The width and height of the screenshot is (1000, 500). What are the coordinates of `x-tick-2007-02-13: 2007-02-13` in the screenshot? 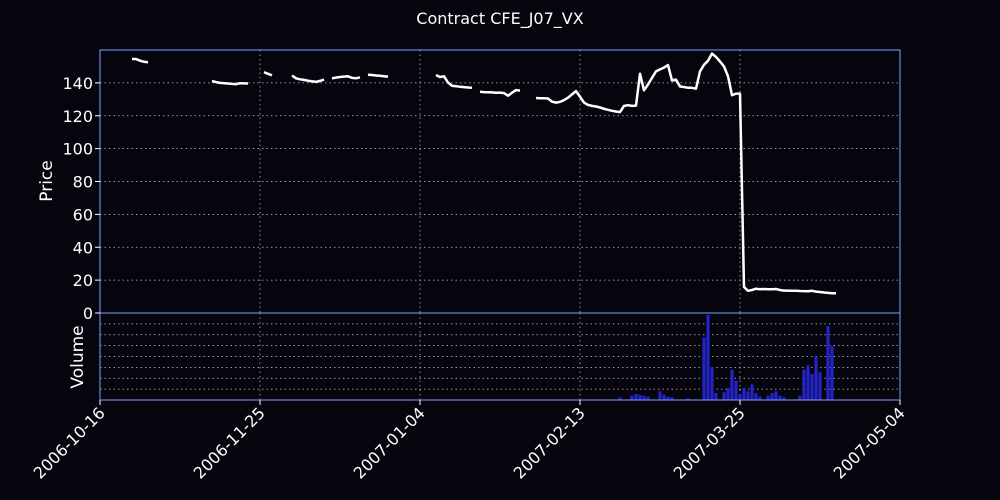 It's located at (549, 442).